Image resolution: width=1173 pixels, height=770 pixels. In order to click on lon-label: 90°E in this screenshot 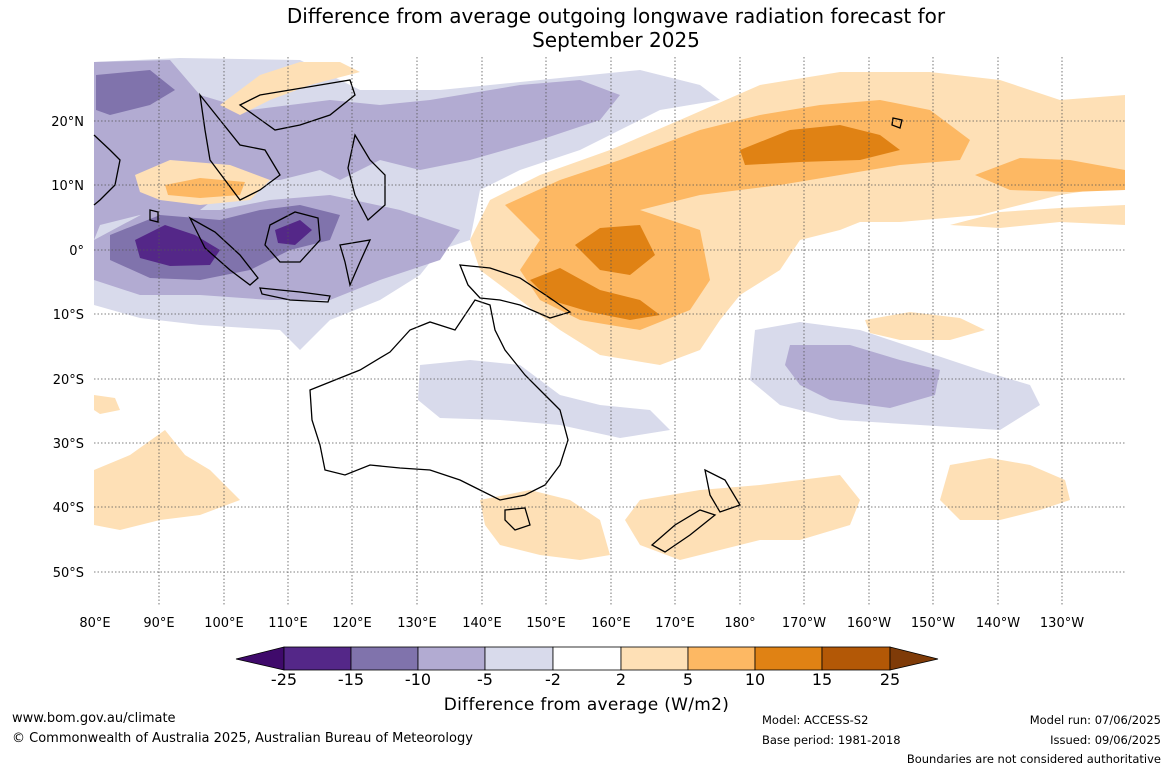, I will do `click(158, 623)`.